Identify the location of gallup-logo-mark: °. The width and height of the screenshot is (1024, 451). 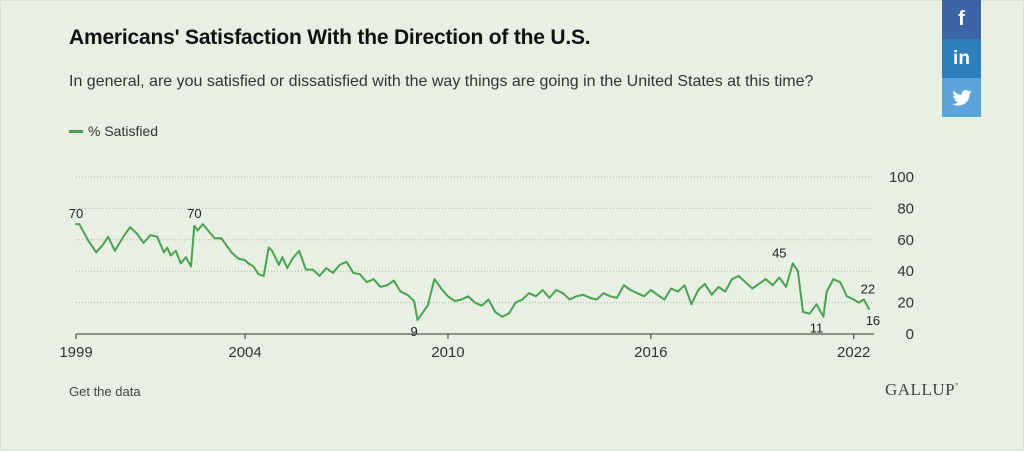
(957, 386).